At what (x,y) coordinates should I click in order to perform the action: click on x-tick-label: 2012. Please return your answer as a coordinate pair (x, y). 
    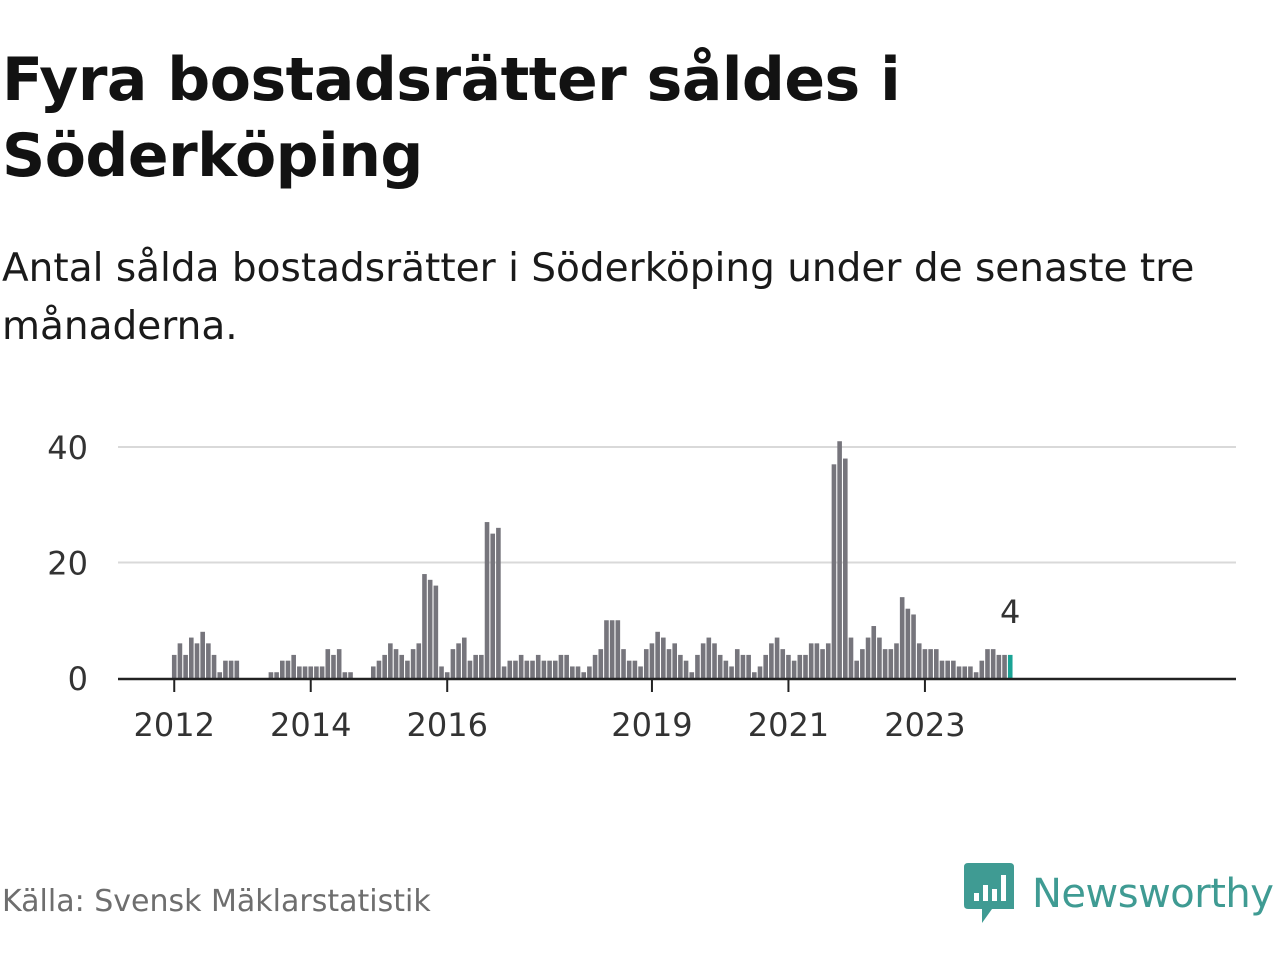
    Looking at the image, I should click on (174, 725).